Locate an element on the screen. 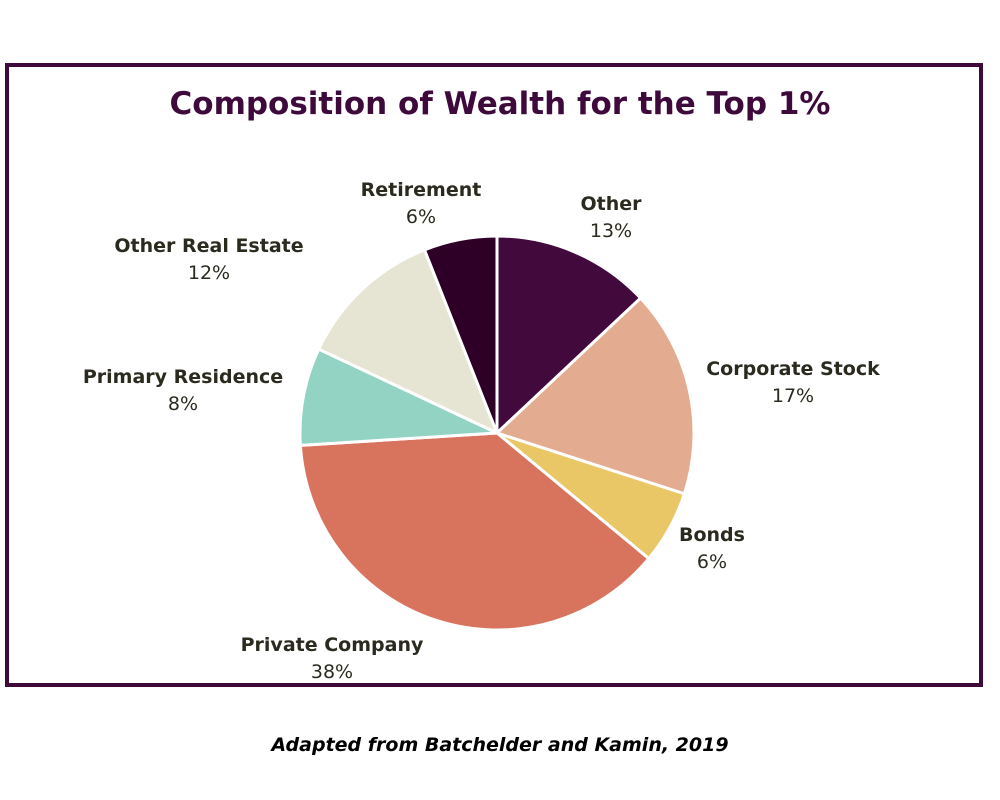 Image resolution: width=1000 pixels, height=800 pixels. source-caption: Adapted from Batchelder and Kamin, 2019 is located at coordinates (500, 745).